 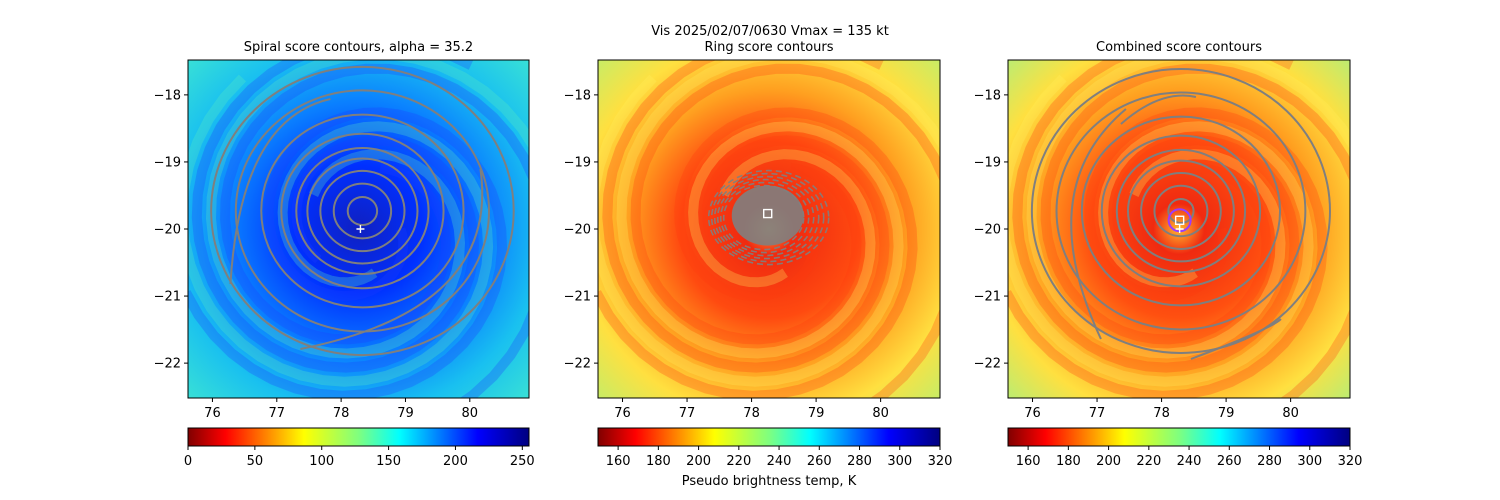 I want to click on colorbar-label: Pseudo brightness temp, K, so click(x=769, y=481).